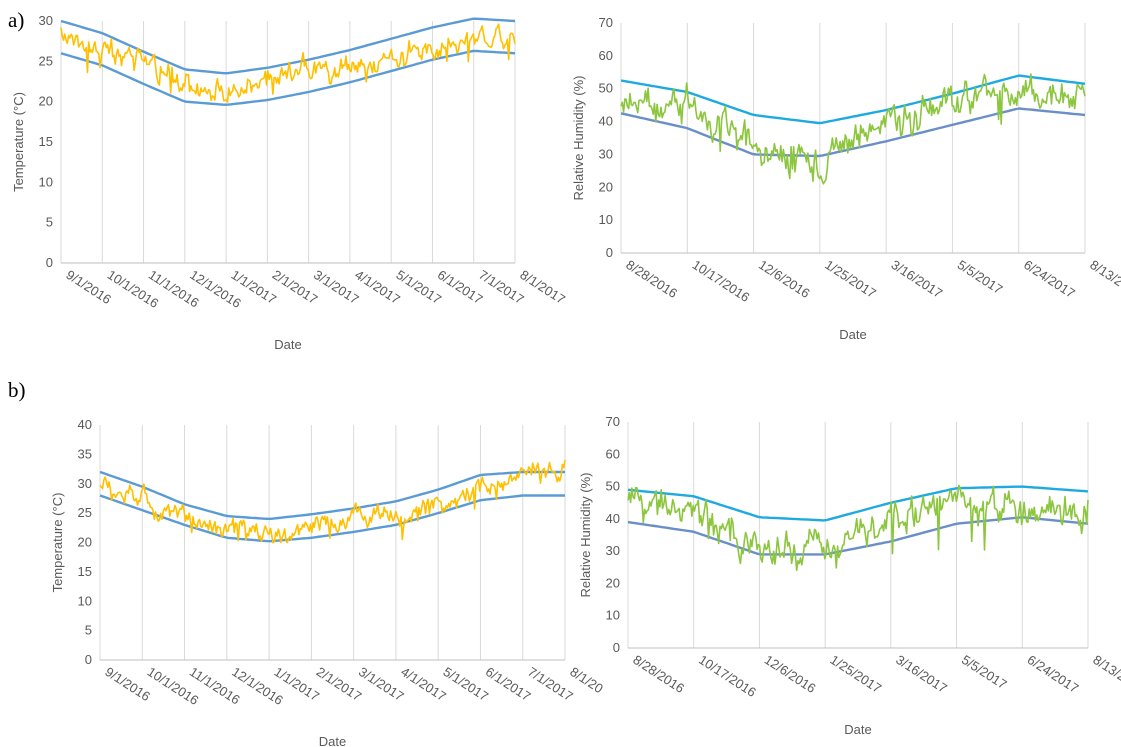 The image size is (1121, 747). I want to click on x-tick-label: 7/1/2017, so click(501, 287).